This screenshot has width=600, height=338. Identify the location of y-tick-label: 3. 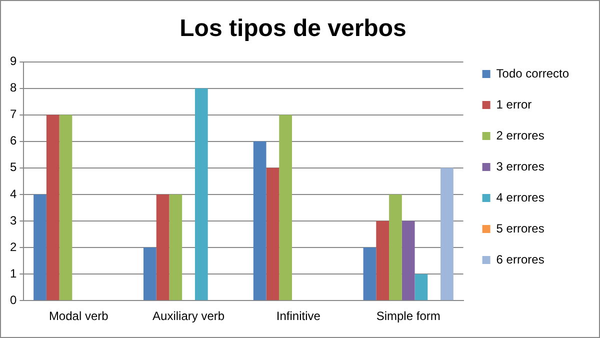
(13, 220).